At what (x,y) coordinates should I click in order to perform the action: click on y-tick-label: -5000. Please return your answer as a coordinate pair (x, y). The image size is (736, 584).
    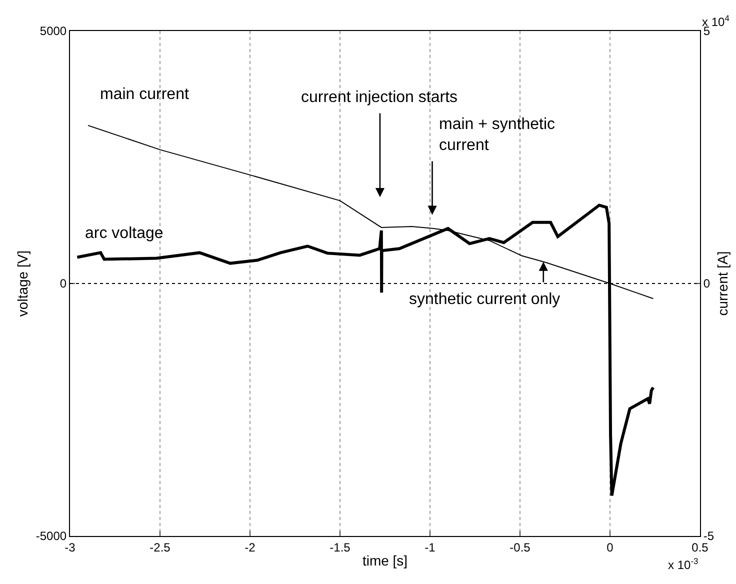
    Looking at the image, I should click on (51, 536).